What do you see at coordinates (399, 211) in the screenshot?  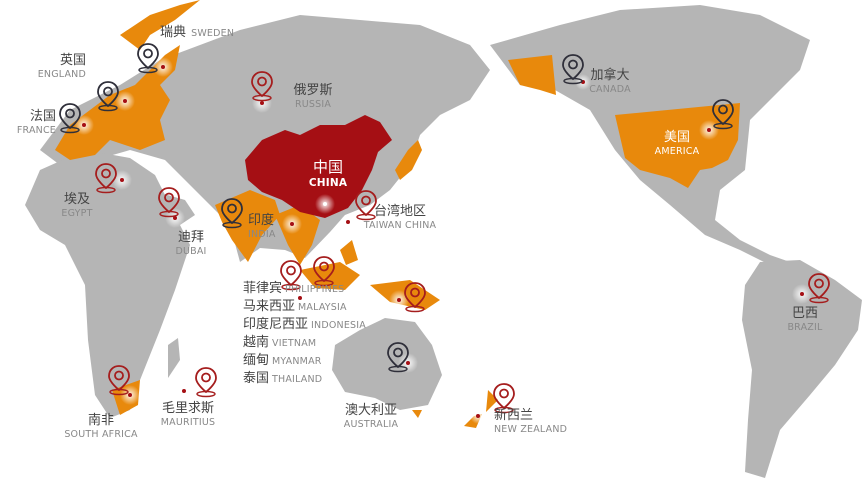 I see `label-zh: 台湾地区` at bounding box center [399, 211].